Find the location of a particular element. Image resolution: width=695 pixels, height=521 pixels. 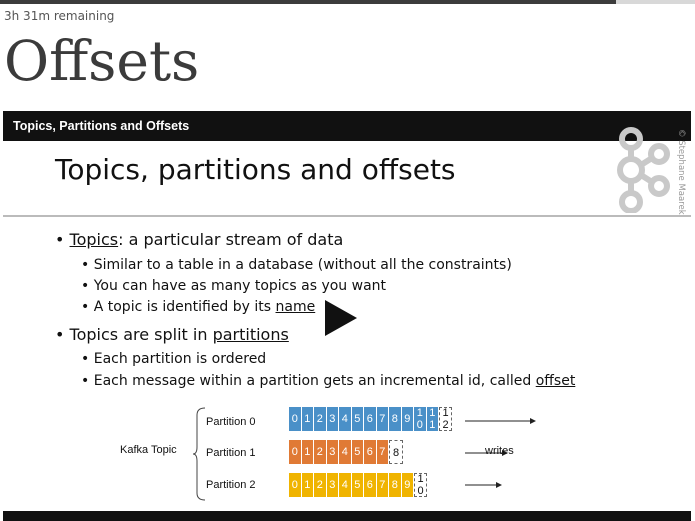

slide-divider is located at coordinates (347, 216).